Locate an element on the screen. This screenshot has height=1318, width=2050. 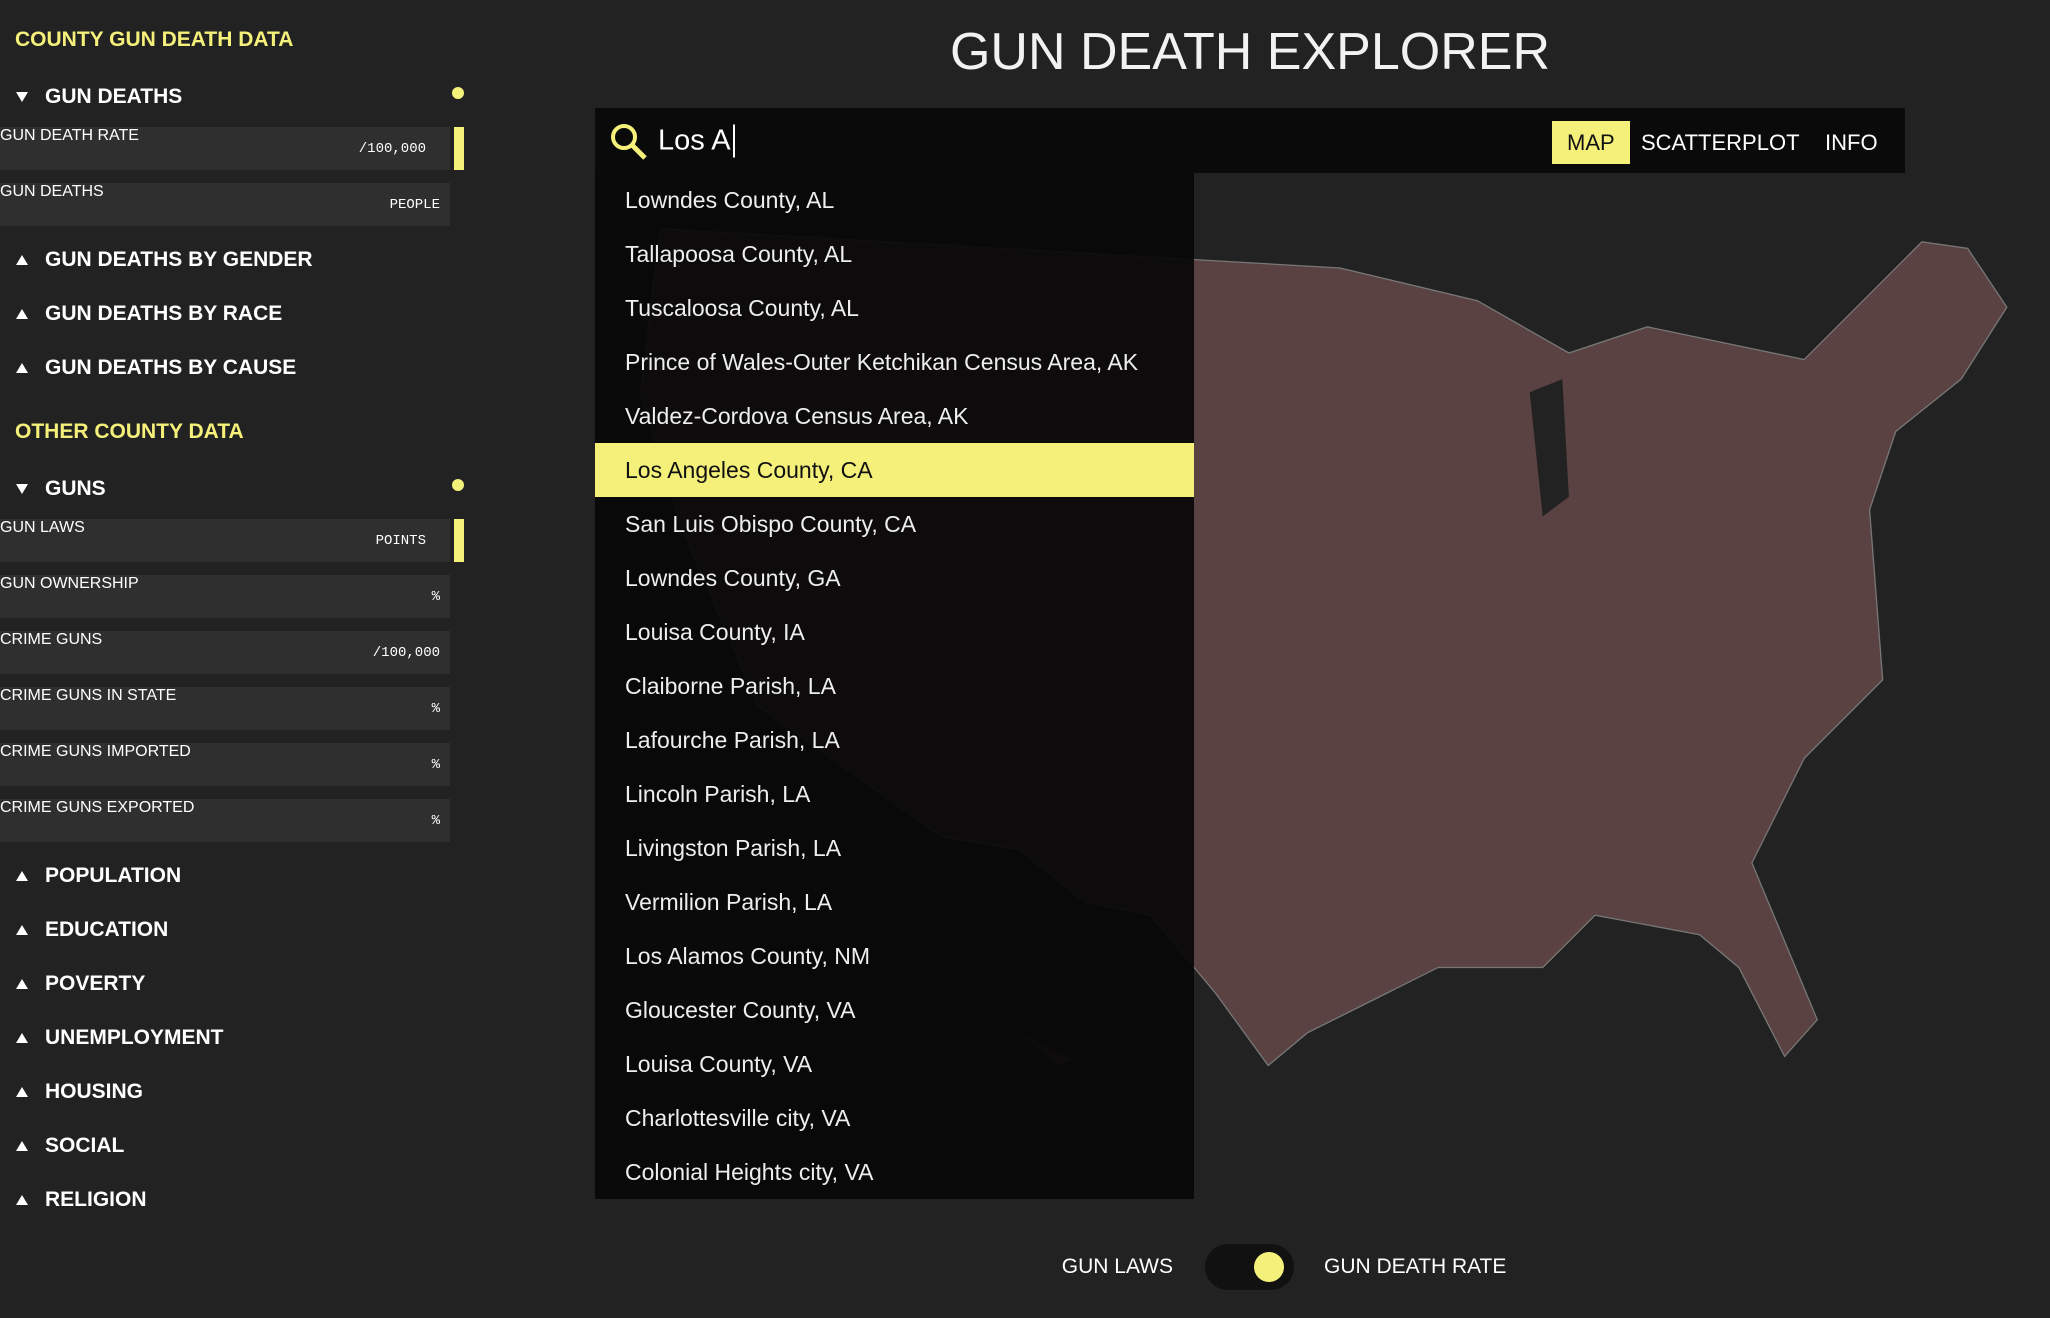
variable-row: CRIME GUNS IN STATE% is located at coordinates (225, 708).